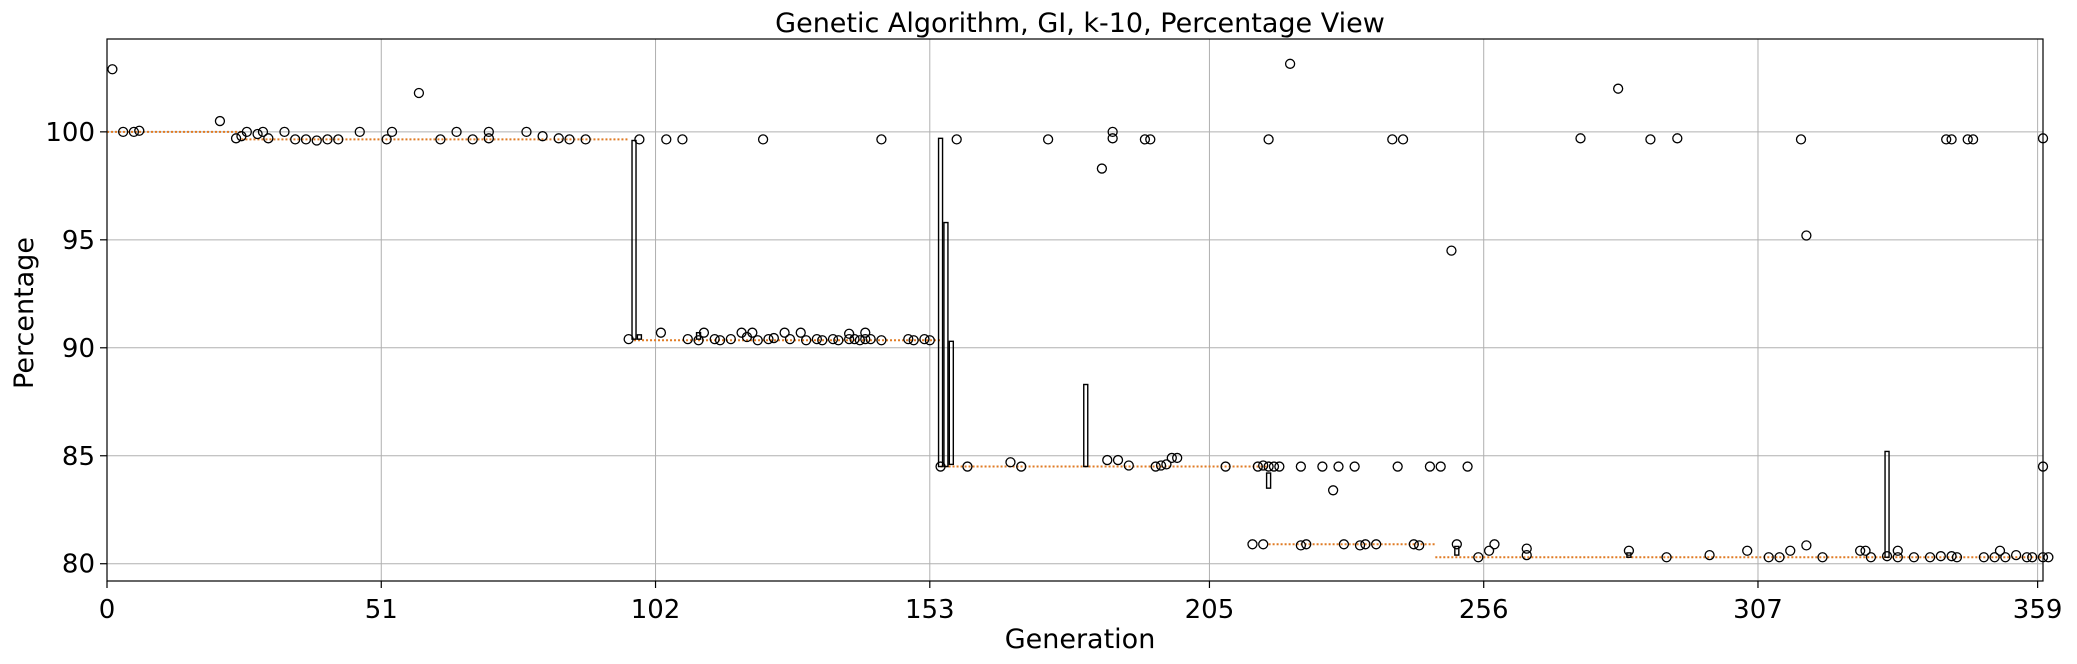 The width and height of the screenshot is (2077, 664). What do you see at coordinates (1080, 639) in the screenshot?
I see `x-axis-label: Generation` at bounding box center [1080, 639].